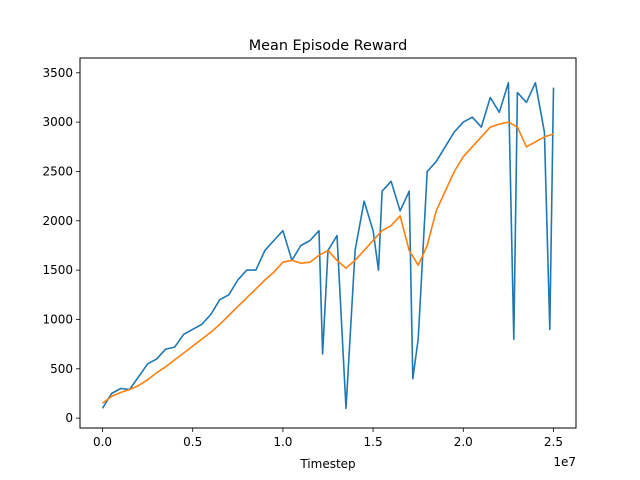 This screenshot has width=640, height=480. I want to click on y-tick-label: 0, so click(69, 418).